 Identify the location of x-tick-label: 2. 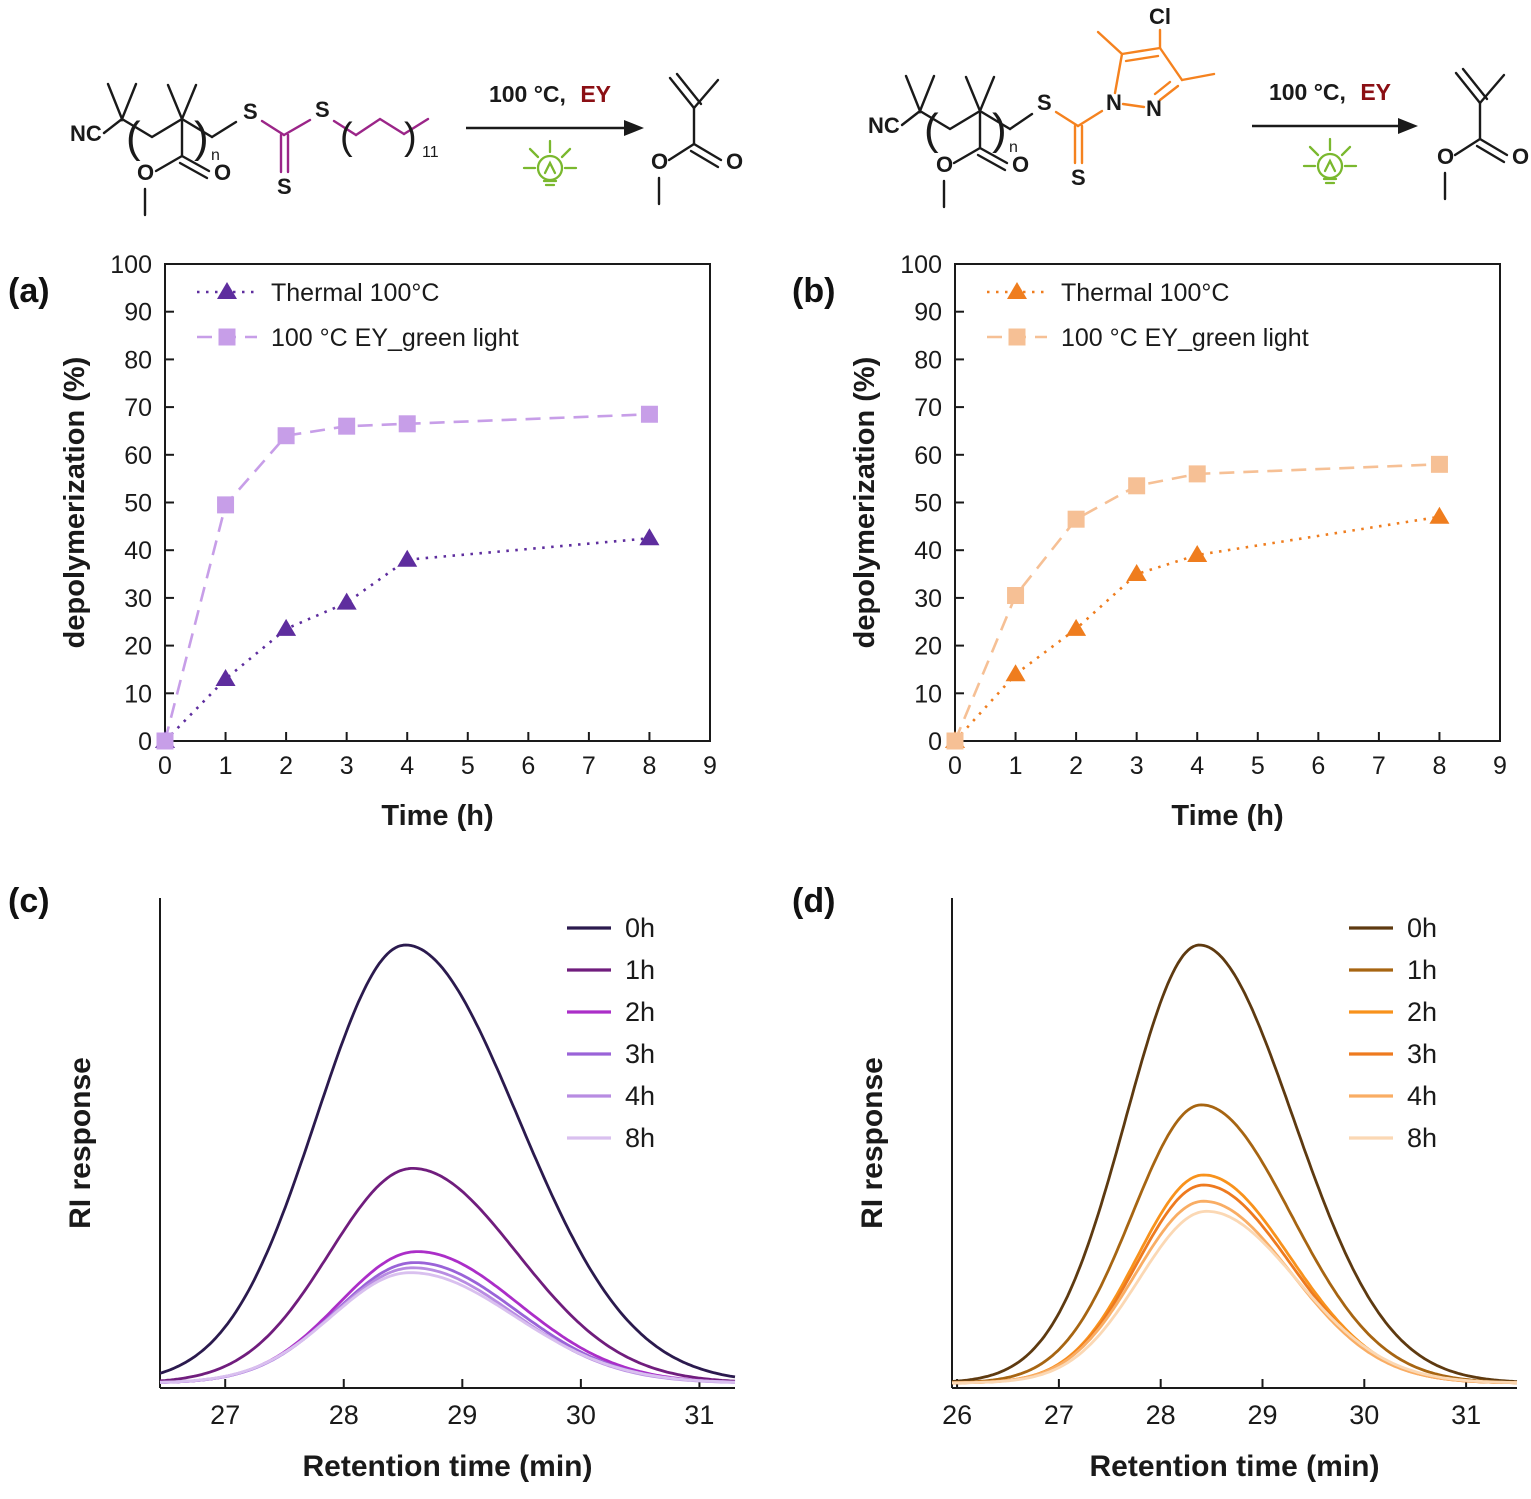
(1076, 766).